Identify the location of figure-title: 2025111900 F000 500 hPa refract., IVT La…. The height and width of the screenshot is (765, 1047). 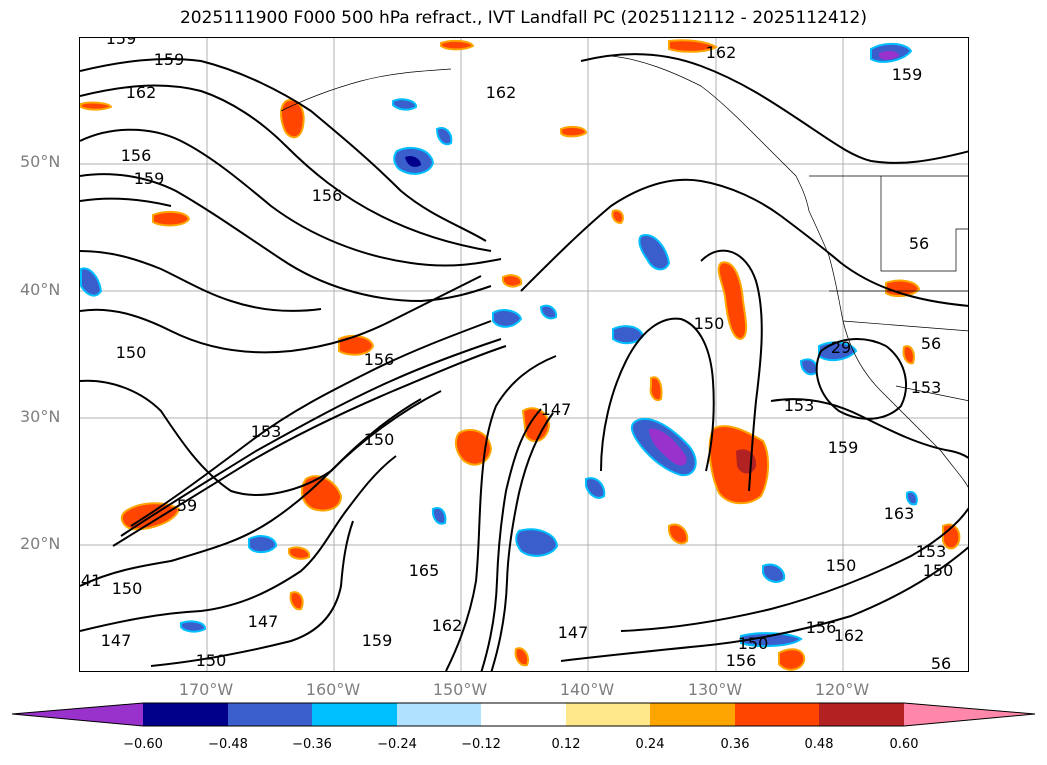
(523, 18).